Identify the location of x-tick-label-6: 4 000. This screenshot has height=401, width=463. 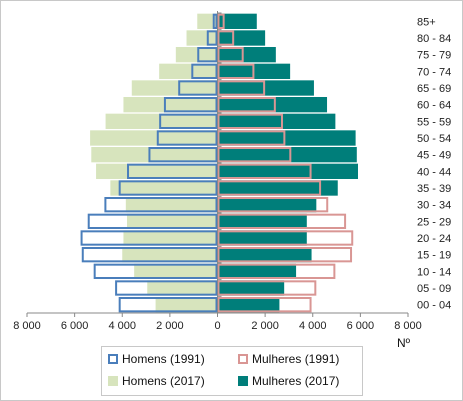
(313, 326).